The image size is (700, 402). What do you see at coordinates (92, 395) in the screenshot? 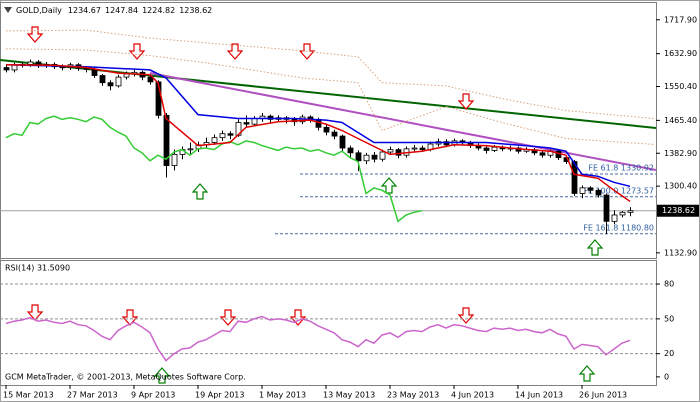
I see `x-tick-label: 27 Mar 2013` at bounding box center [92, 395].